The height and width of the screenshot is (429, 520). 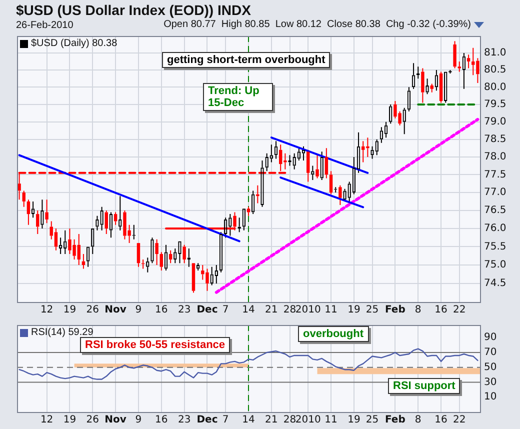 What do you see at coordinates (317, 24) in the screenshot?
I see `text: Open 80.77 High 80.85 Low 80.12 Close 80.38 Chg -0.32 (-0.39%)` at bounding box center [317, 24].